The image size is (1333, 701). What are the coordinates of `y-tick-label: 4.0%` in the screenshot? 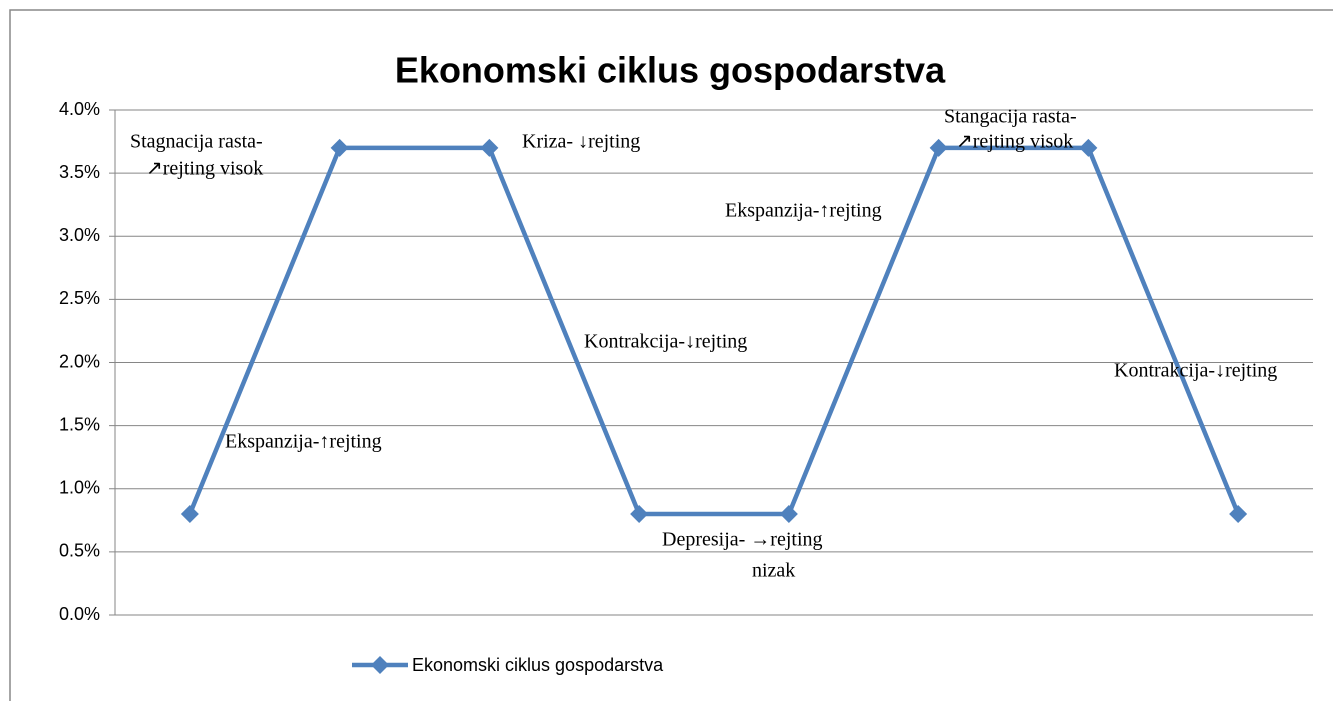 It's located at (79, 109).